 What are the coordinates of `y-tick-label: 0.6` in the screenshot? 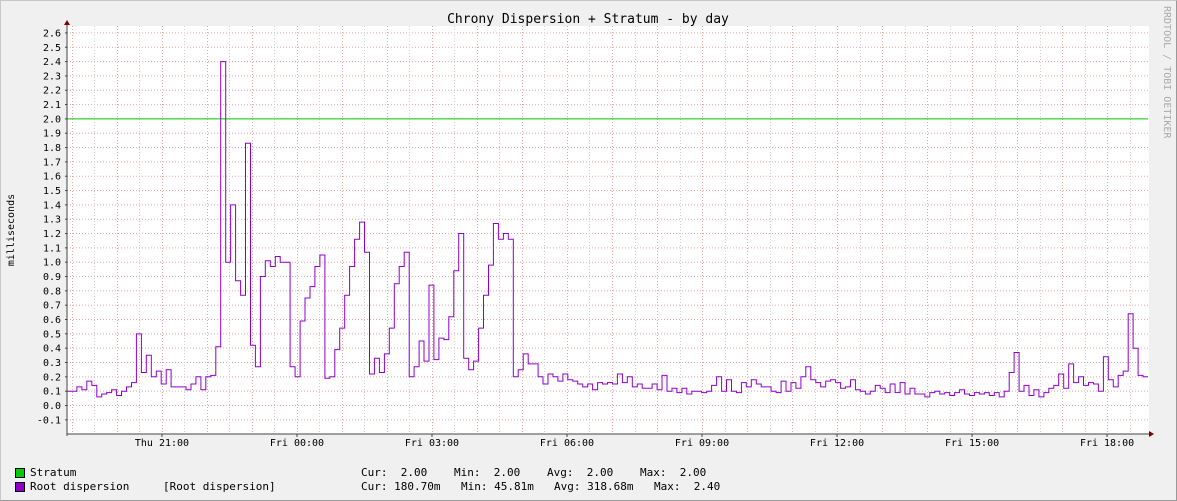 It's located at (52, 320).